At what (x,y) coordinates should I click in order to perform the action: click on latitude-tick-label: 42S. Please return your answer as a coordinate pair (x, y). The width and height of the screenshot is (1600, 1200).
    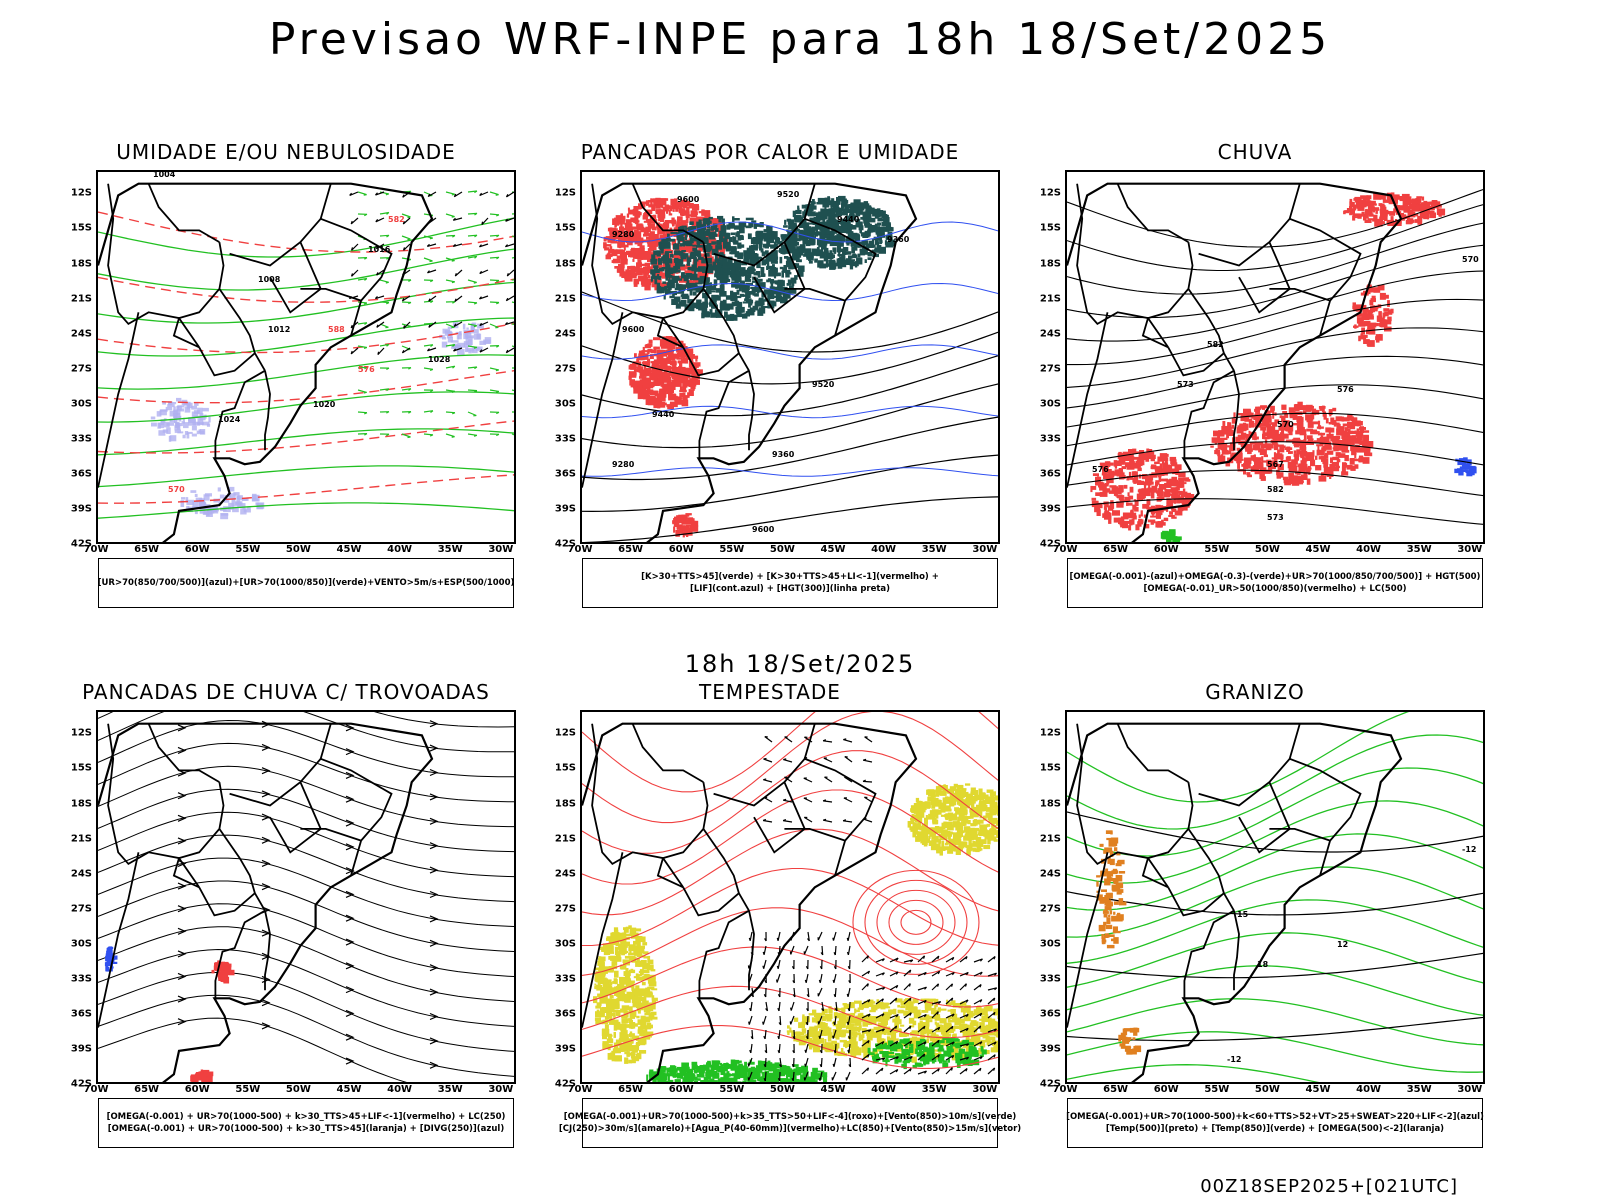
    Looking at the image, I should click on (81, 544).